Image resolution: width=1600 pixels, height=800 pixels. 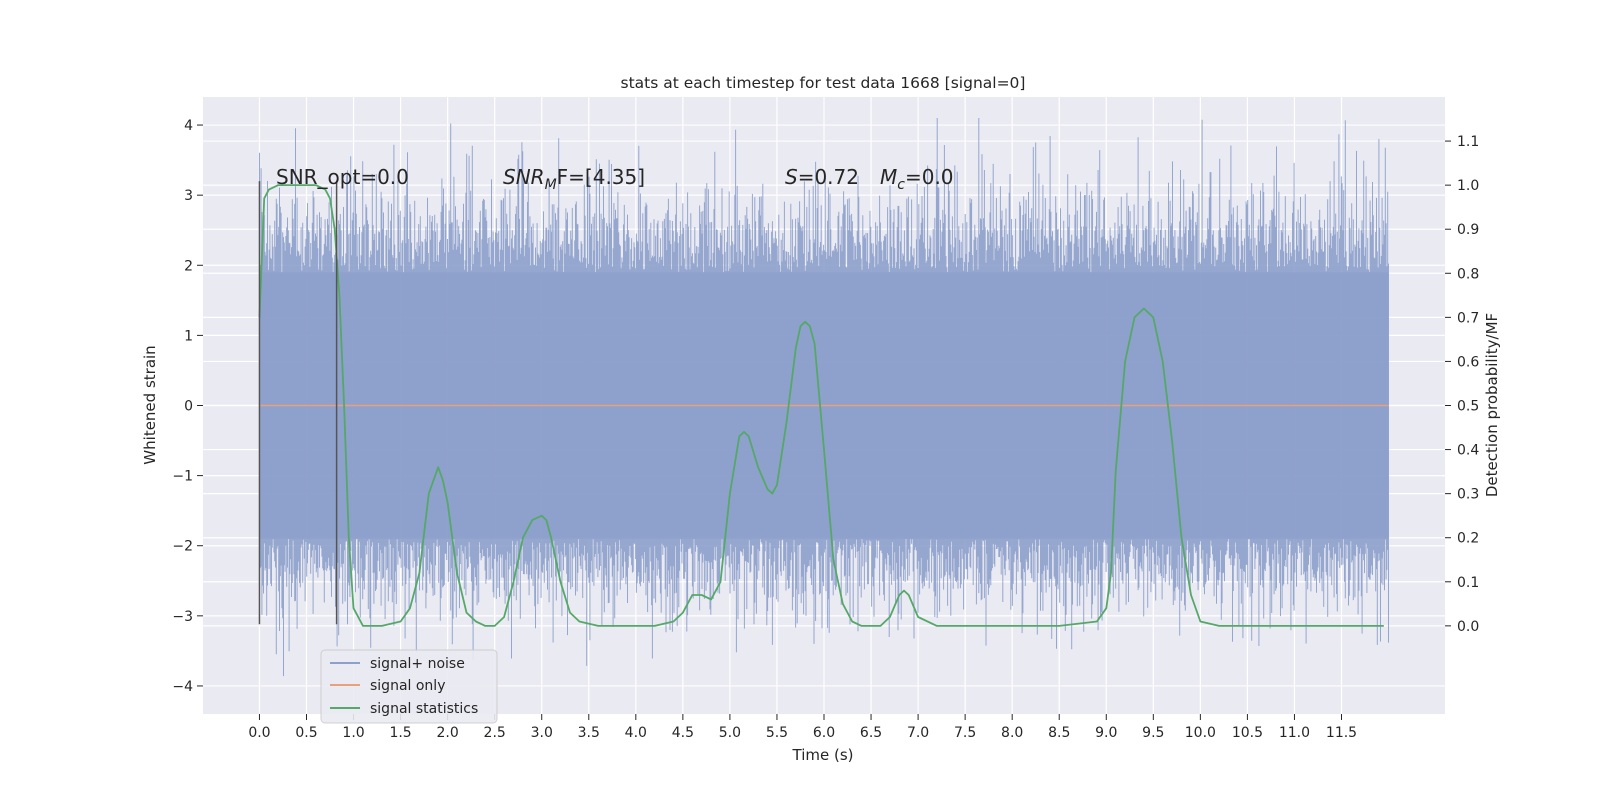 I want to click on x-tick-label: 4.0, so click(x=636, y=733).